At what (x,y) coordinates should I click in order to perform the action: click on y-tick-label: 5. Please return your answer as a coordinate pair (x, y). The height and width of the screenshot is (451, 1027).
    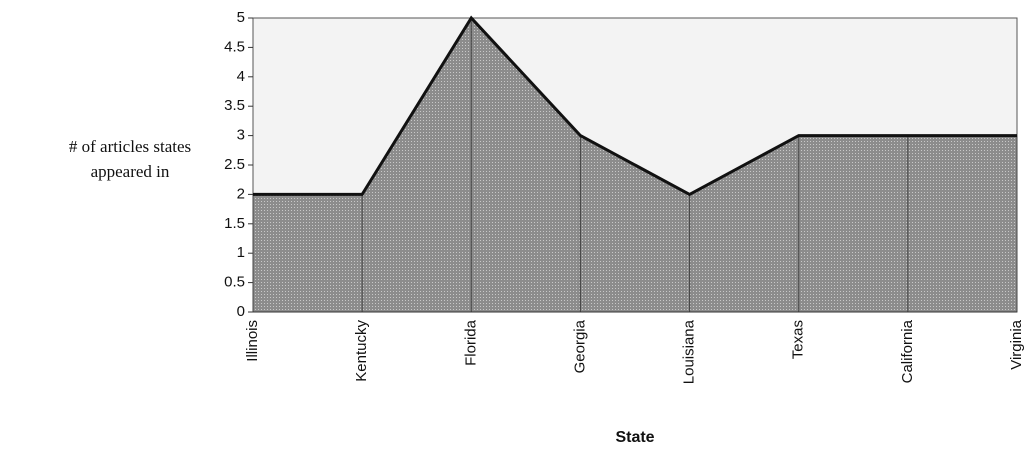
    Looking at the image, I should click on (241, 17).